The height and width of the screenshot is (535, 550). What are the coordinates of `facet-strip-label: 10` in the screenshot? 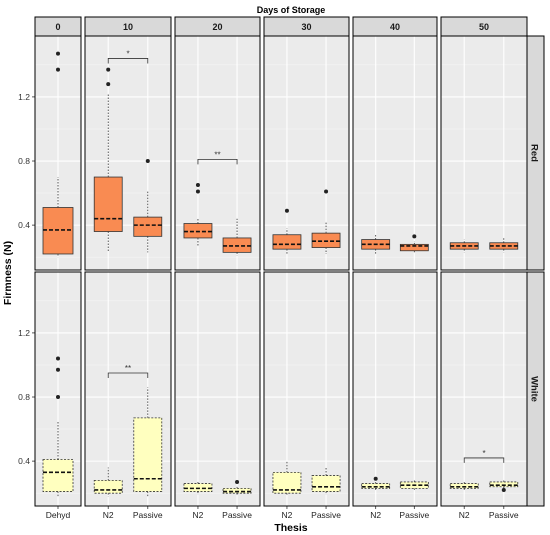 It's located at (128, 27).